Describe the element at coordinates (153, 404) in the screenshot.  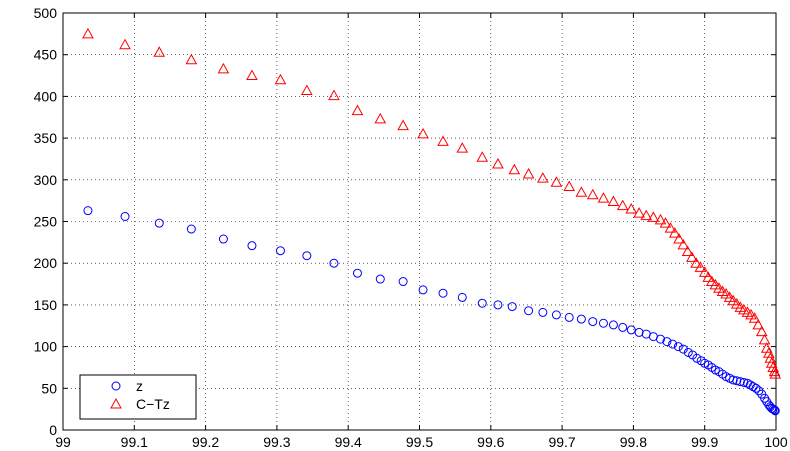
I see `legend-ctz-label: C−Tz` at that location.